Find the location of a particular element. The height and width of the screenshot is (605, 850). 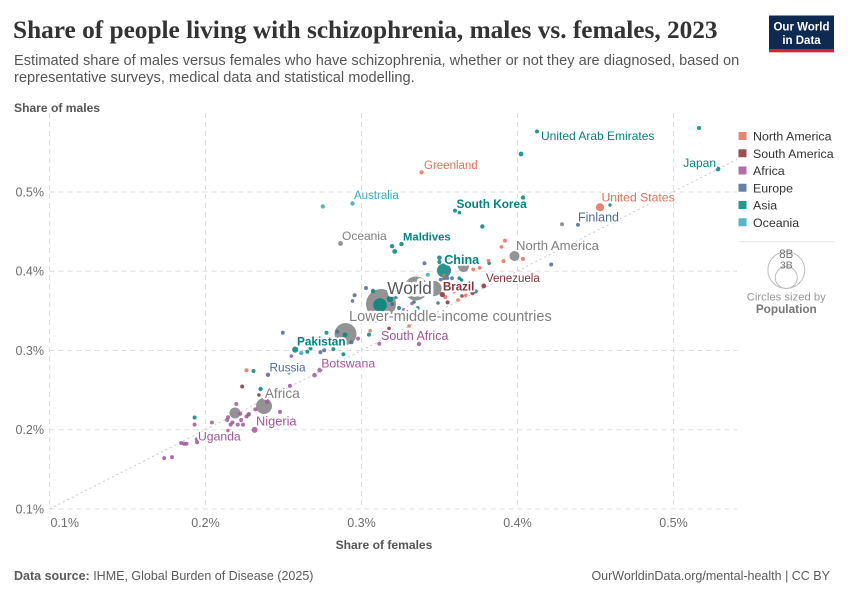

svg-text: Circles sized by is located at coordinates (786, 298).